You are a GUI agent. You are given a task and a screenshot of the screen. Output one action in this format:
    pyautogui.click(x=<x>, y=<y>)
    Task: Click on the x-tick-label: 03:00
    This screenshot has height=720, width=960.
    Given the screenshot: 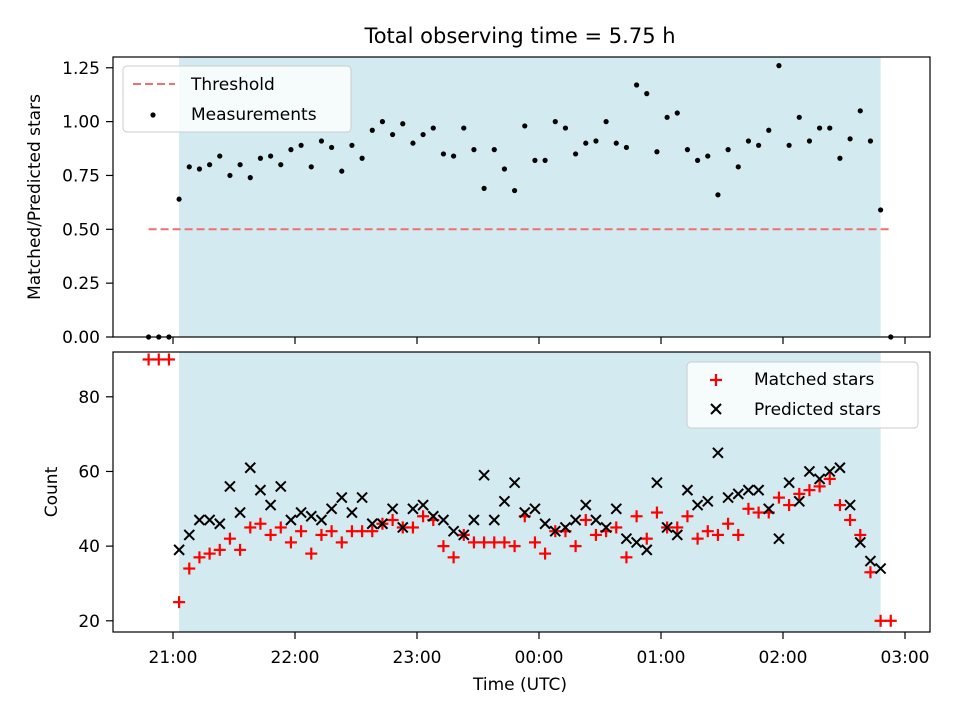 What is the action you would take?
    pyautogui.click(x=905, y=658)
    